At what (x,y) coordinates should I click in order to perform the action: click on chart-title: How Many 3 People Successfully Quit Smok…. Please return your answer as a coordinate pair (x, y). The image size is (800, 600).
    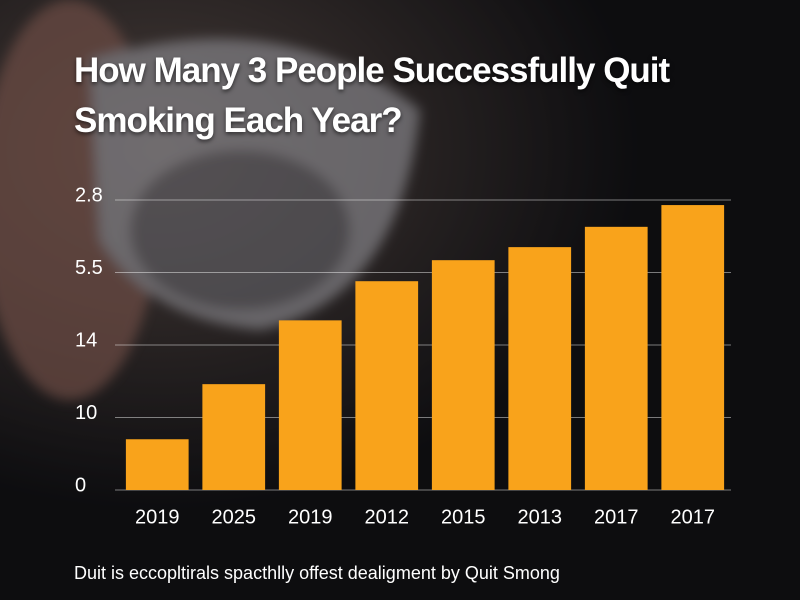
    Looking at the image, I should click on (372, 95).